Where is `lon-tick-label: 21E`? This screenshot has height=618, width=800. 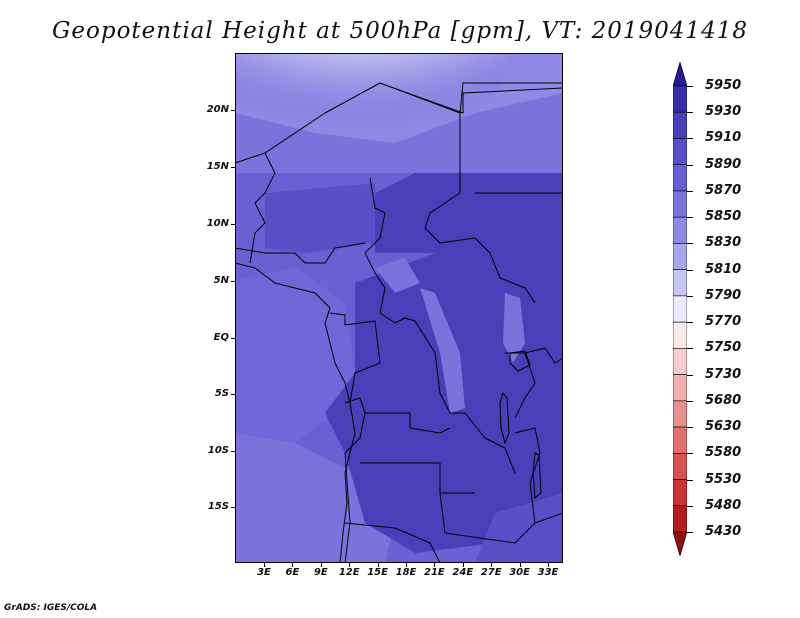 lon-tick-label: 21E is located at coordinates (434, 572).